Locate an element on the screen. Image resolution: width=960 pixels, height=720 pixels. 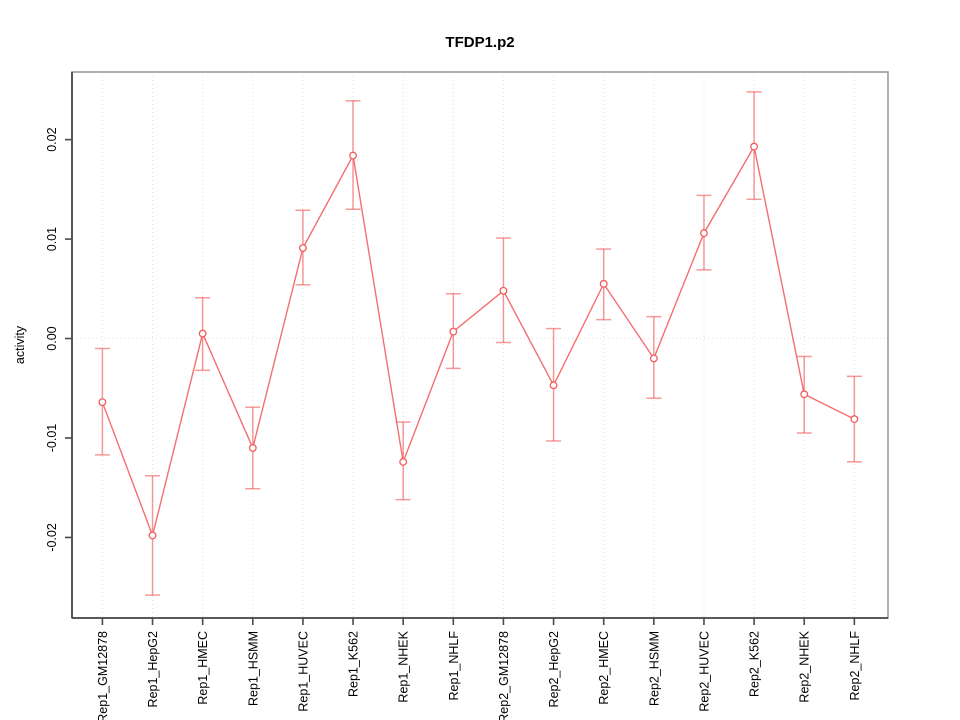
x-tick-label: Rep1_HepG2 is located at coordinates (153, 669).